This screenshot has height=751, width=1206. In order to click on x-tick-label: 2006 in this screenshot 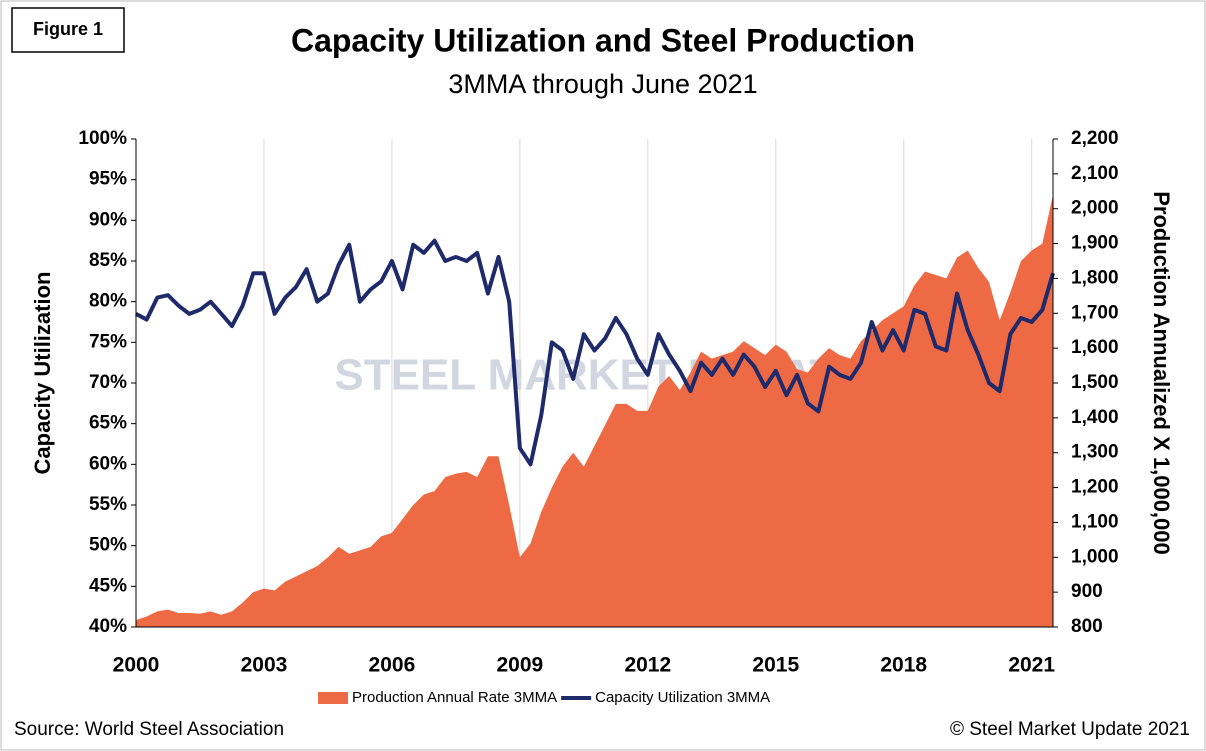, I will do `click(392, 665)`.